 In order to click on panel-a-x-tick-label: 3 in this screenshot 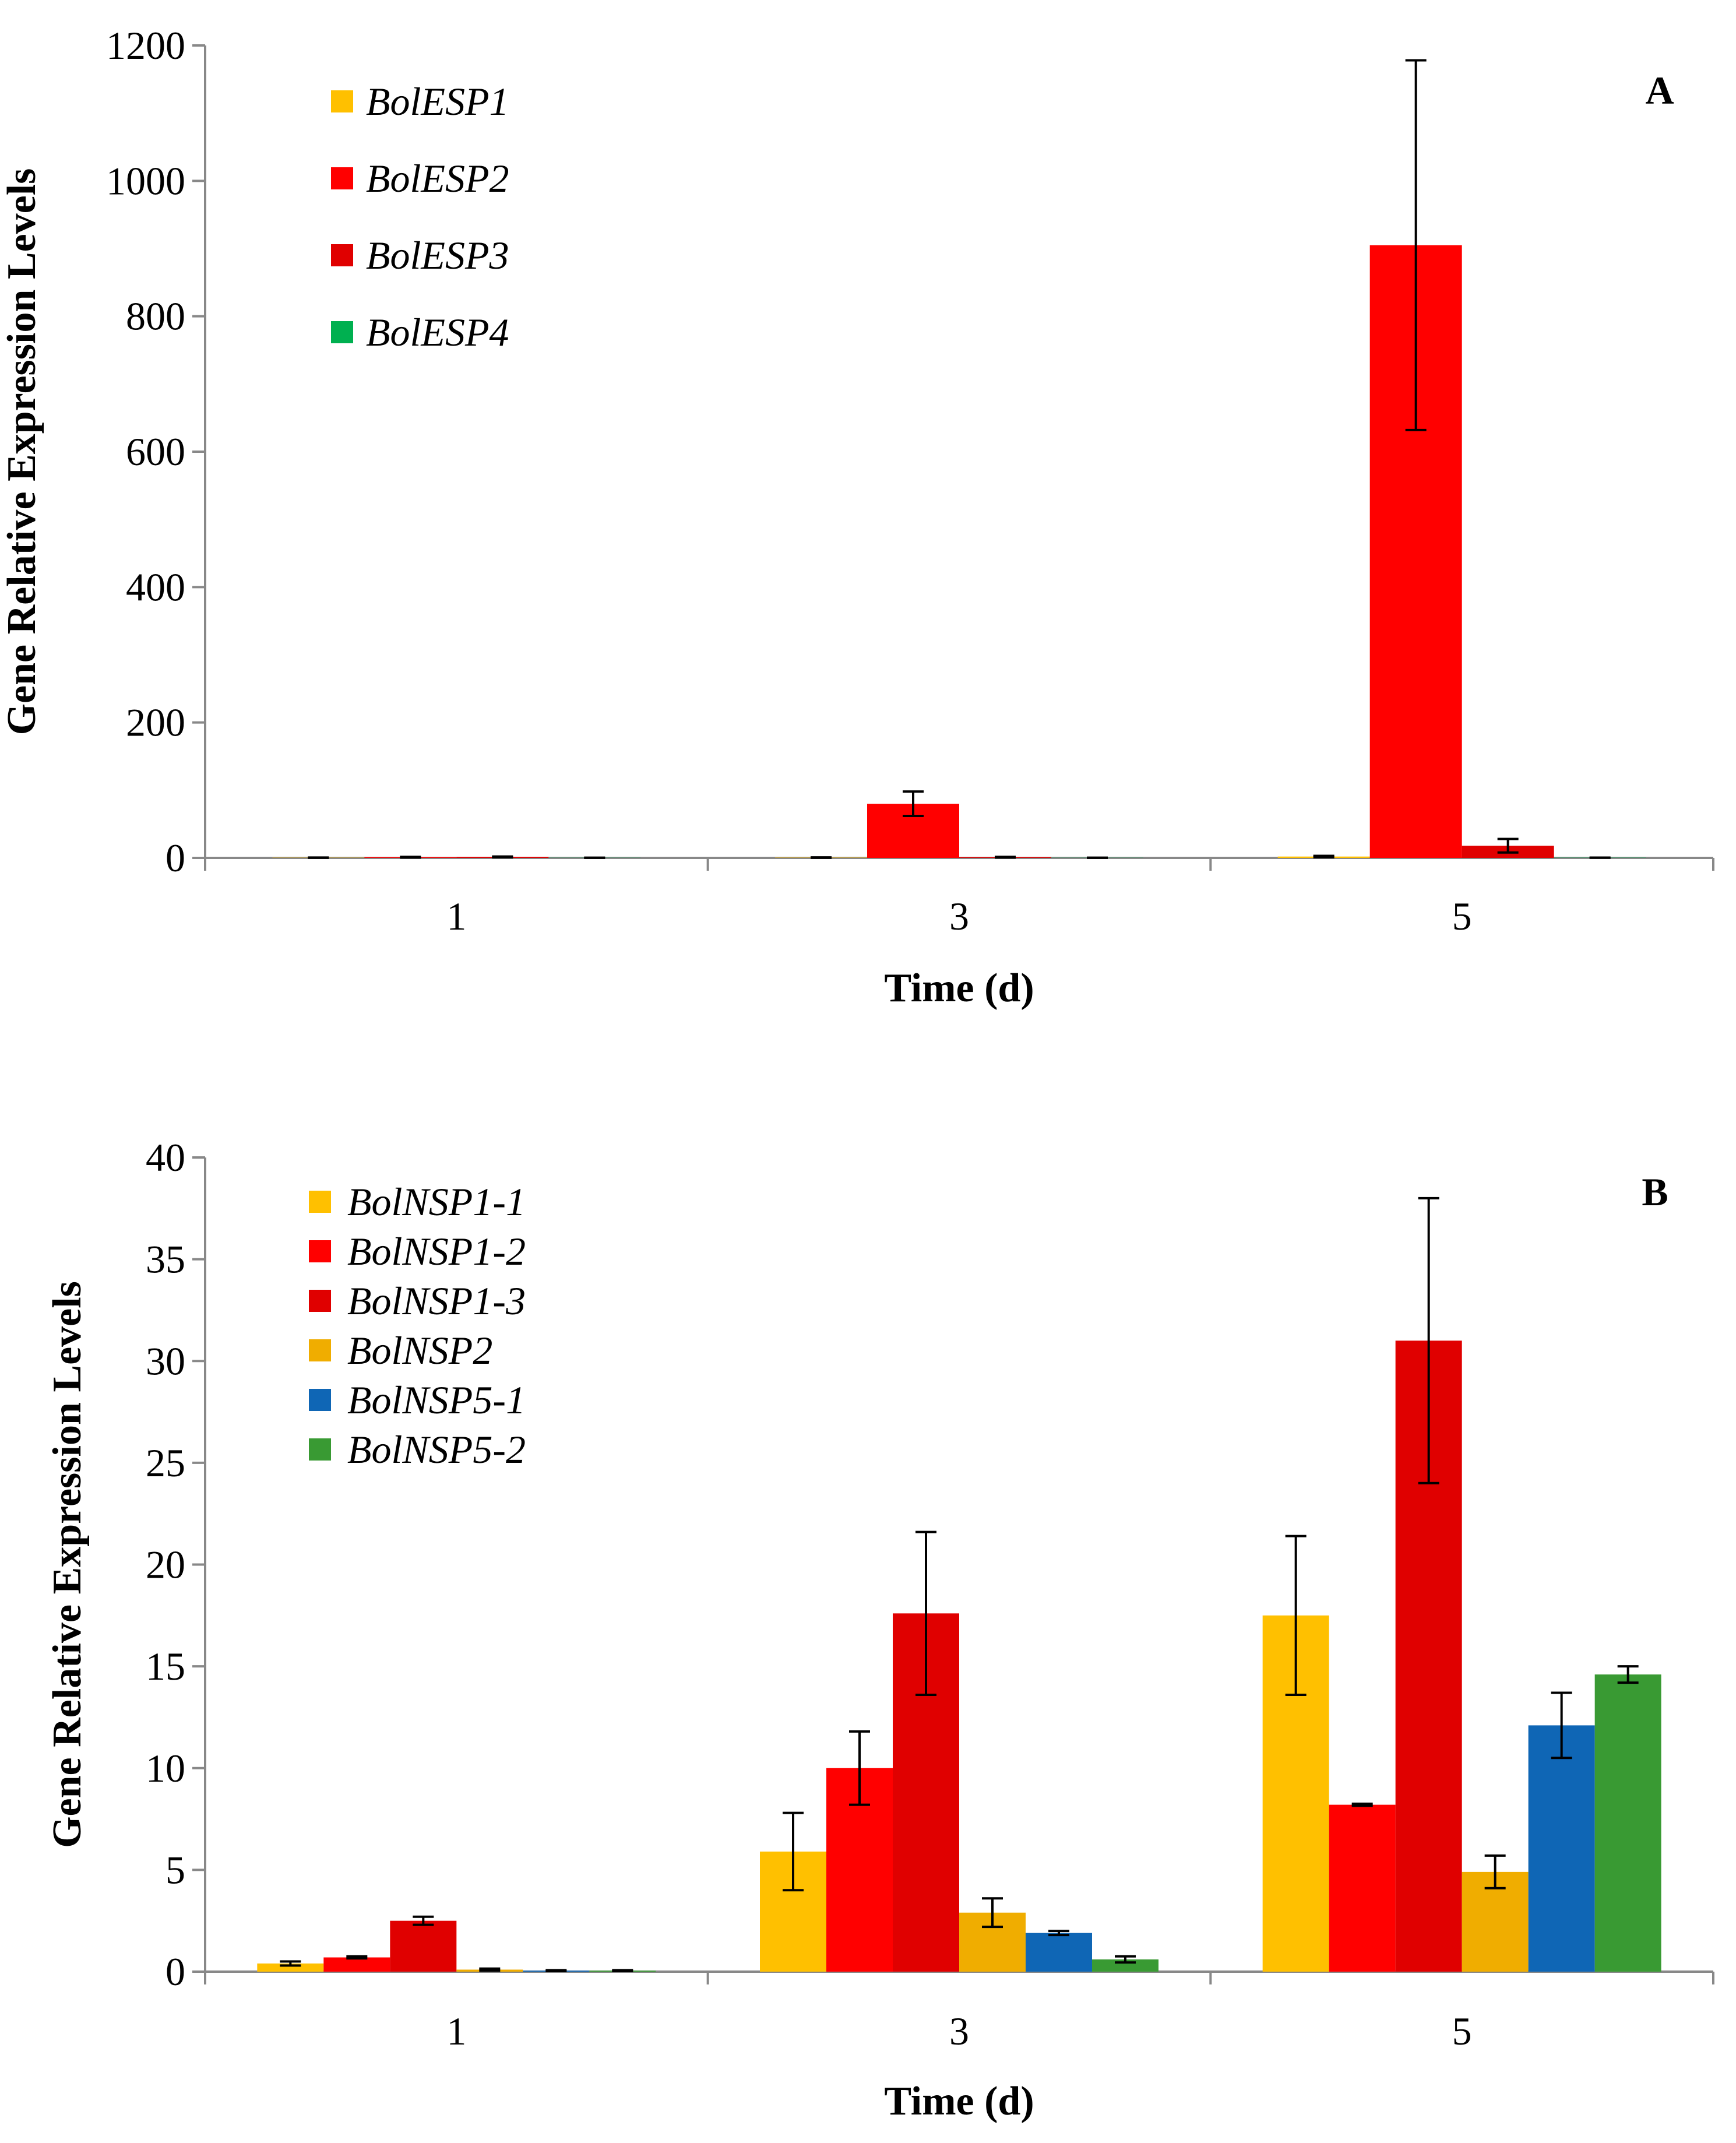, I will do `click(959, 916)`.